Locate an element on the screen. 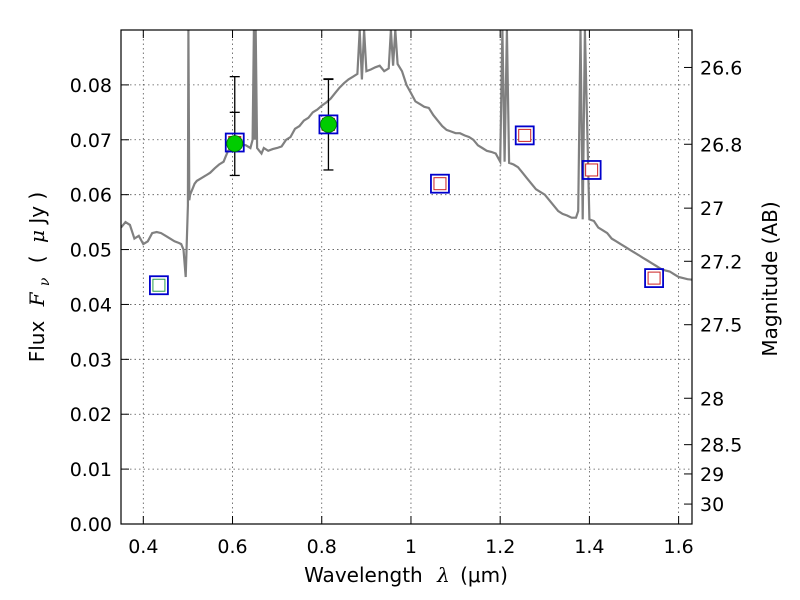  x-axis-title-prefix: Wavelength is located at coordinates (363, 575).